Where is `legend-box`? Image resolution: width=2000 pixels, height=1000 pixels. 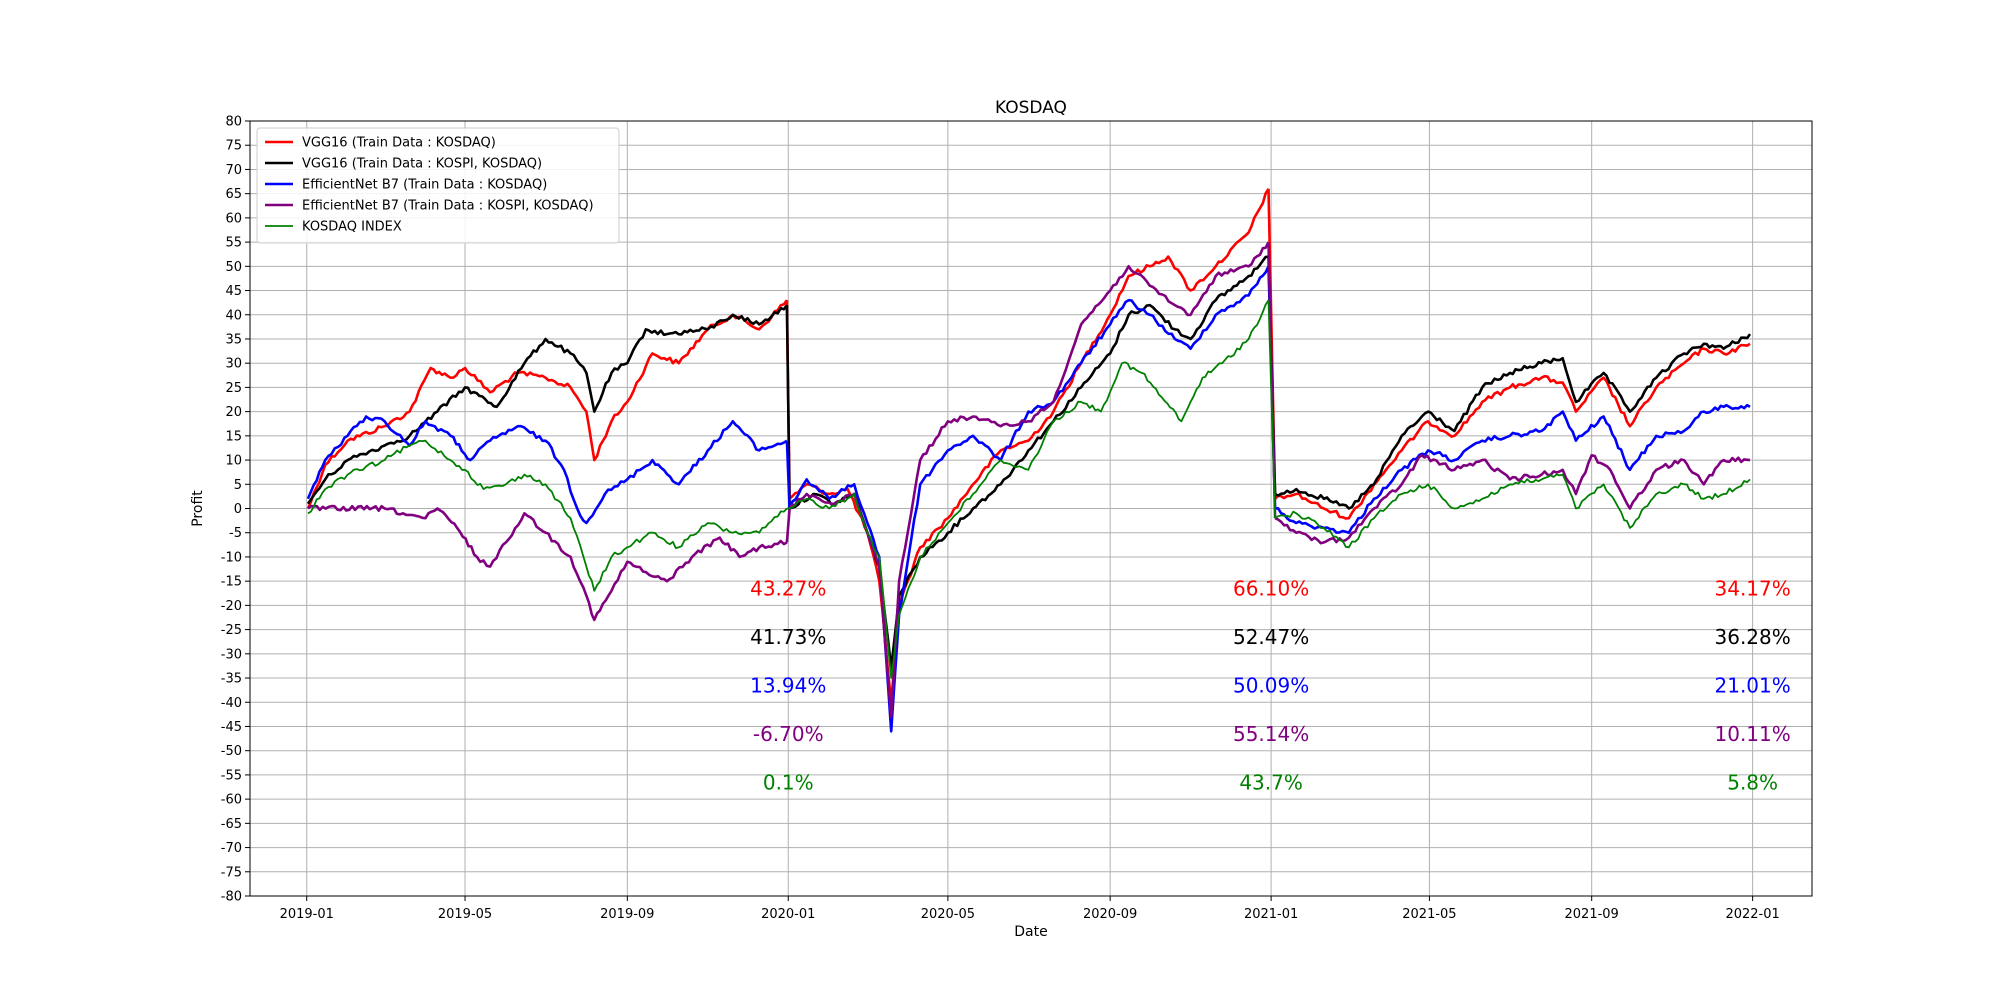
legend-box is located at coordinates (438, 185).